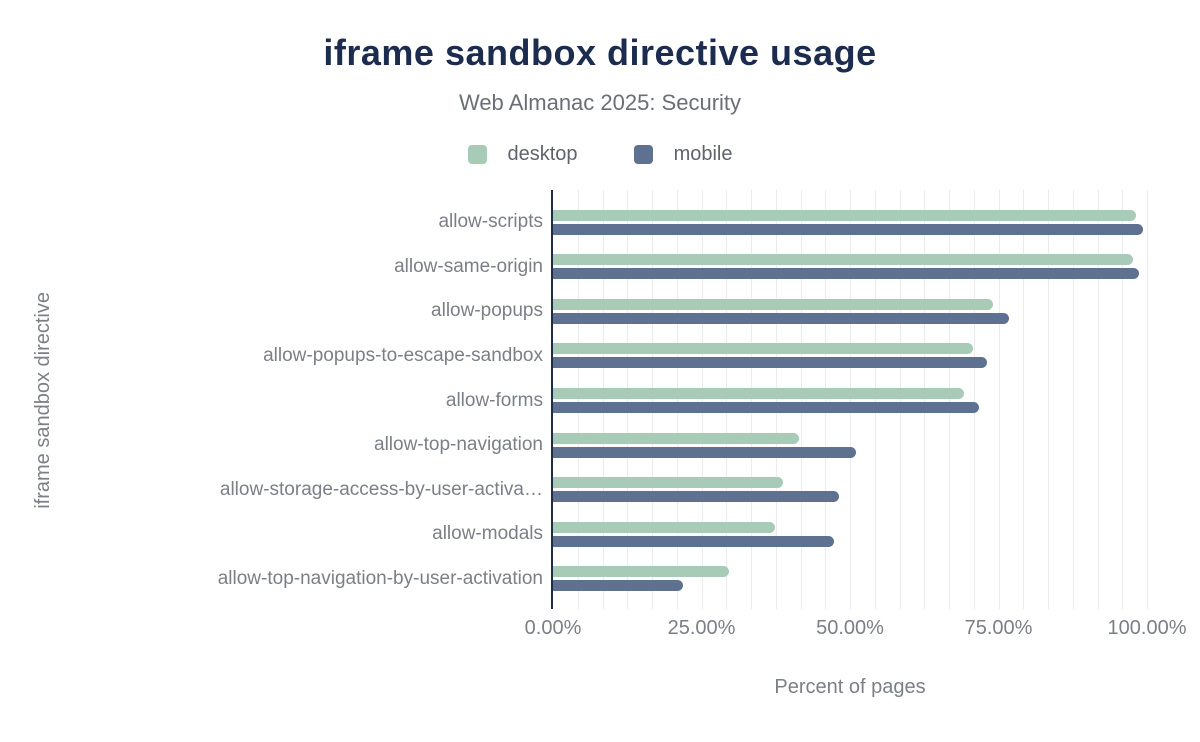 This screenshot has height=742, width=1200. What do you see at coordinates (600, 102) in the screenshot?
I see `chart-subtitle: Web Almanac 2025: Security` at bounding box center [600, 102].